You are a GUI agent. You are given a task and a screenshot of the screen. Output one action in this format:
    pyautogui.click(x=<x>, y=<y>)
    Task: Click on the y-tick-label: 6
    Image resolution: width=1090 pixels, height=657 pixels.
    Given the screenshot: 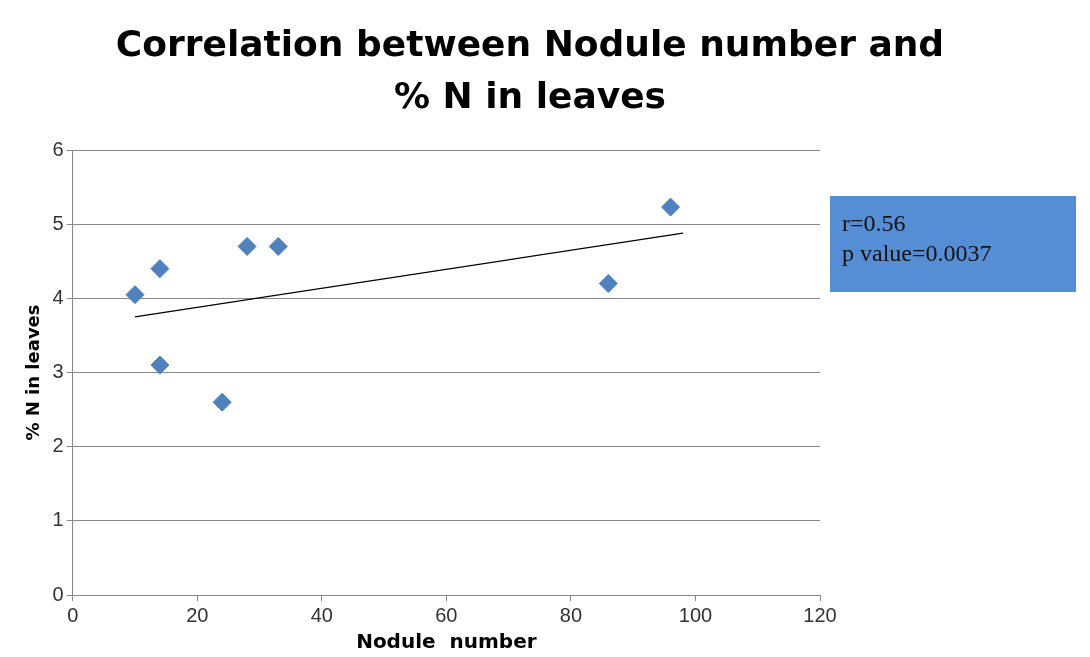 What is the action you would take?
    pyautogui.click(x=58, y=148)
    